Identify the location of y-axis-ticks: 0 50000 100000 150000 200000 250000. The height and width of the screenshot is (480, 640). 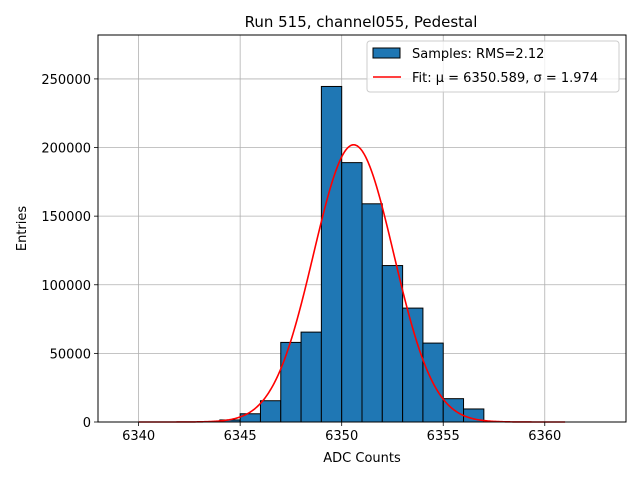
(69, 252).